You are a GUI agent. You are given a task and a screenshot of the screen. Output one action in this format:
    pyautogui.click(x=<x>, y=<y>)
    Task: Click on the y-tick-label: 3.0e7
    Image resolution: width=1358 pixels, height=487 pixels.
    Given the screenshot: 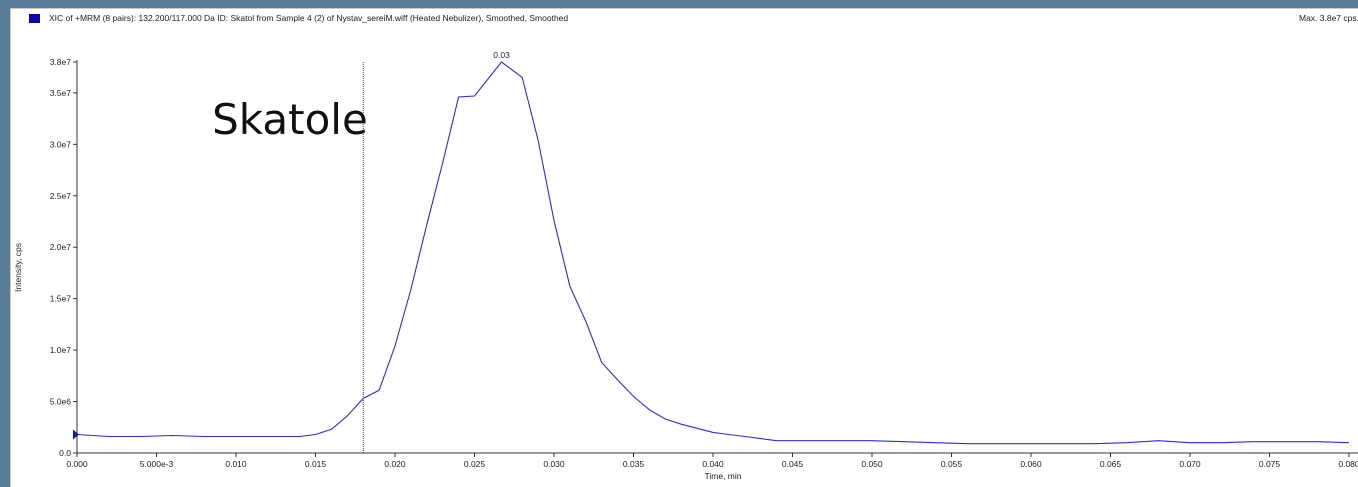 What is the action you would take?
    pyautogui.click(x=61, y=144)
    